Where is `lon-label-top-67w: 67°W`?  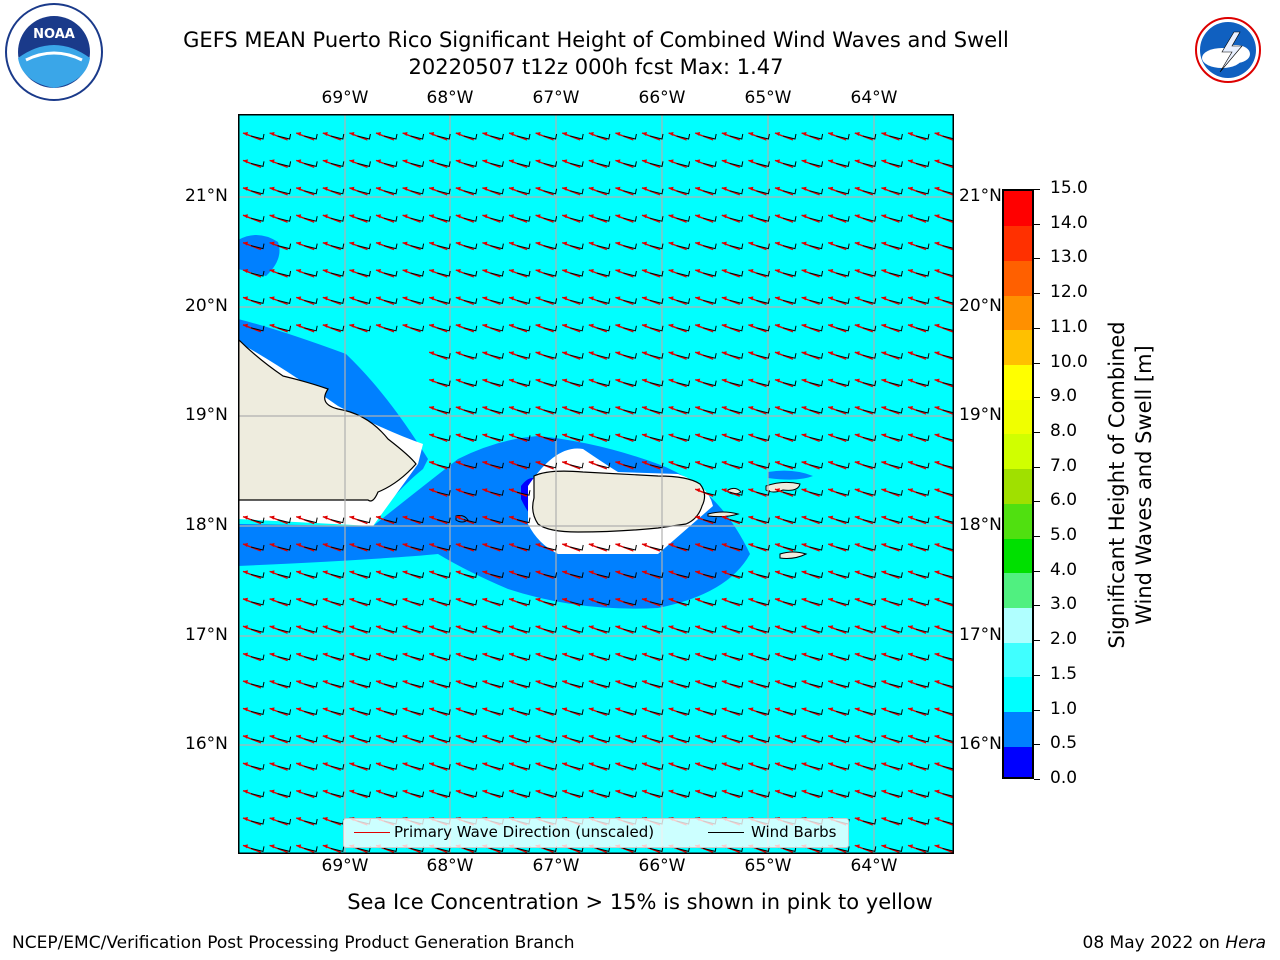
lon-label-top-67w: 67°W is located at coordinates (556, 98).